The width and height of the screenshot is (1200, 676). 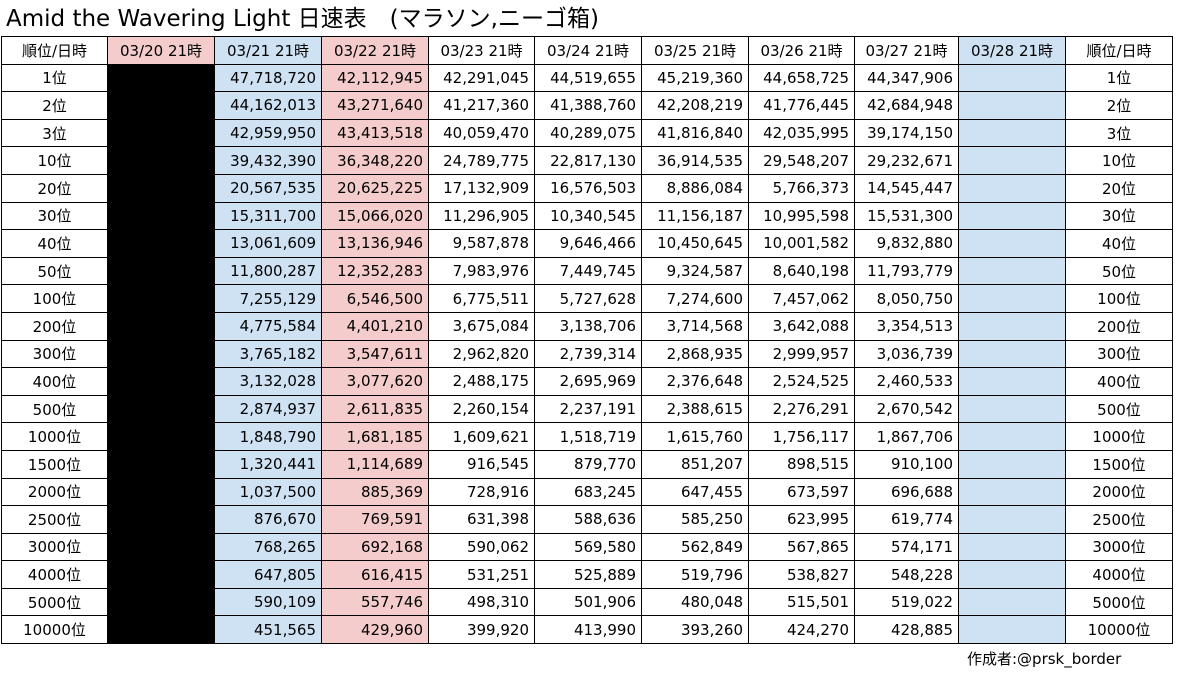 I want to click on rank-label: 1500位, so click(x=54, y=464).